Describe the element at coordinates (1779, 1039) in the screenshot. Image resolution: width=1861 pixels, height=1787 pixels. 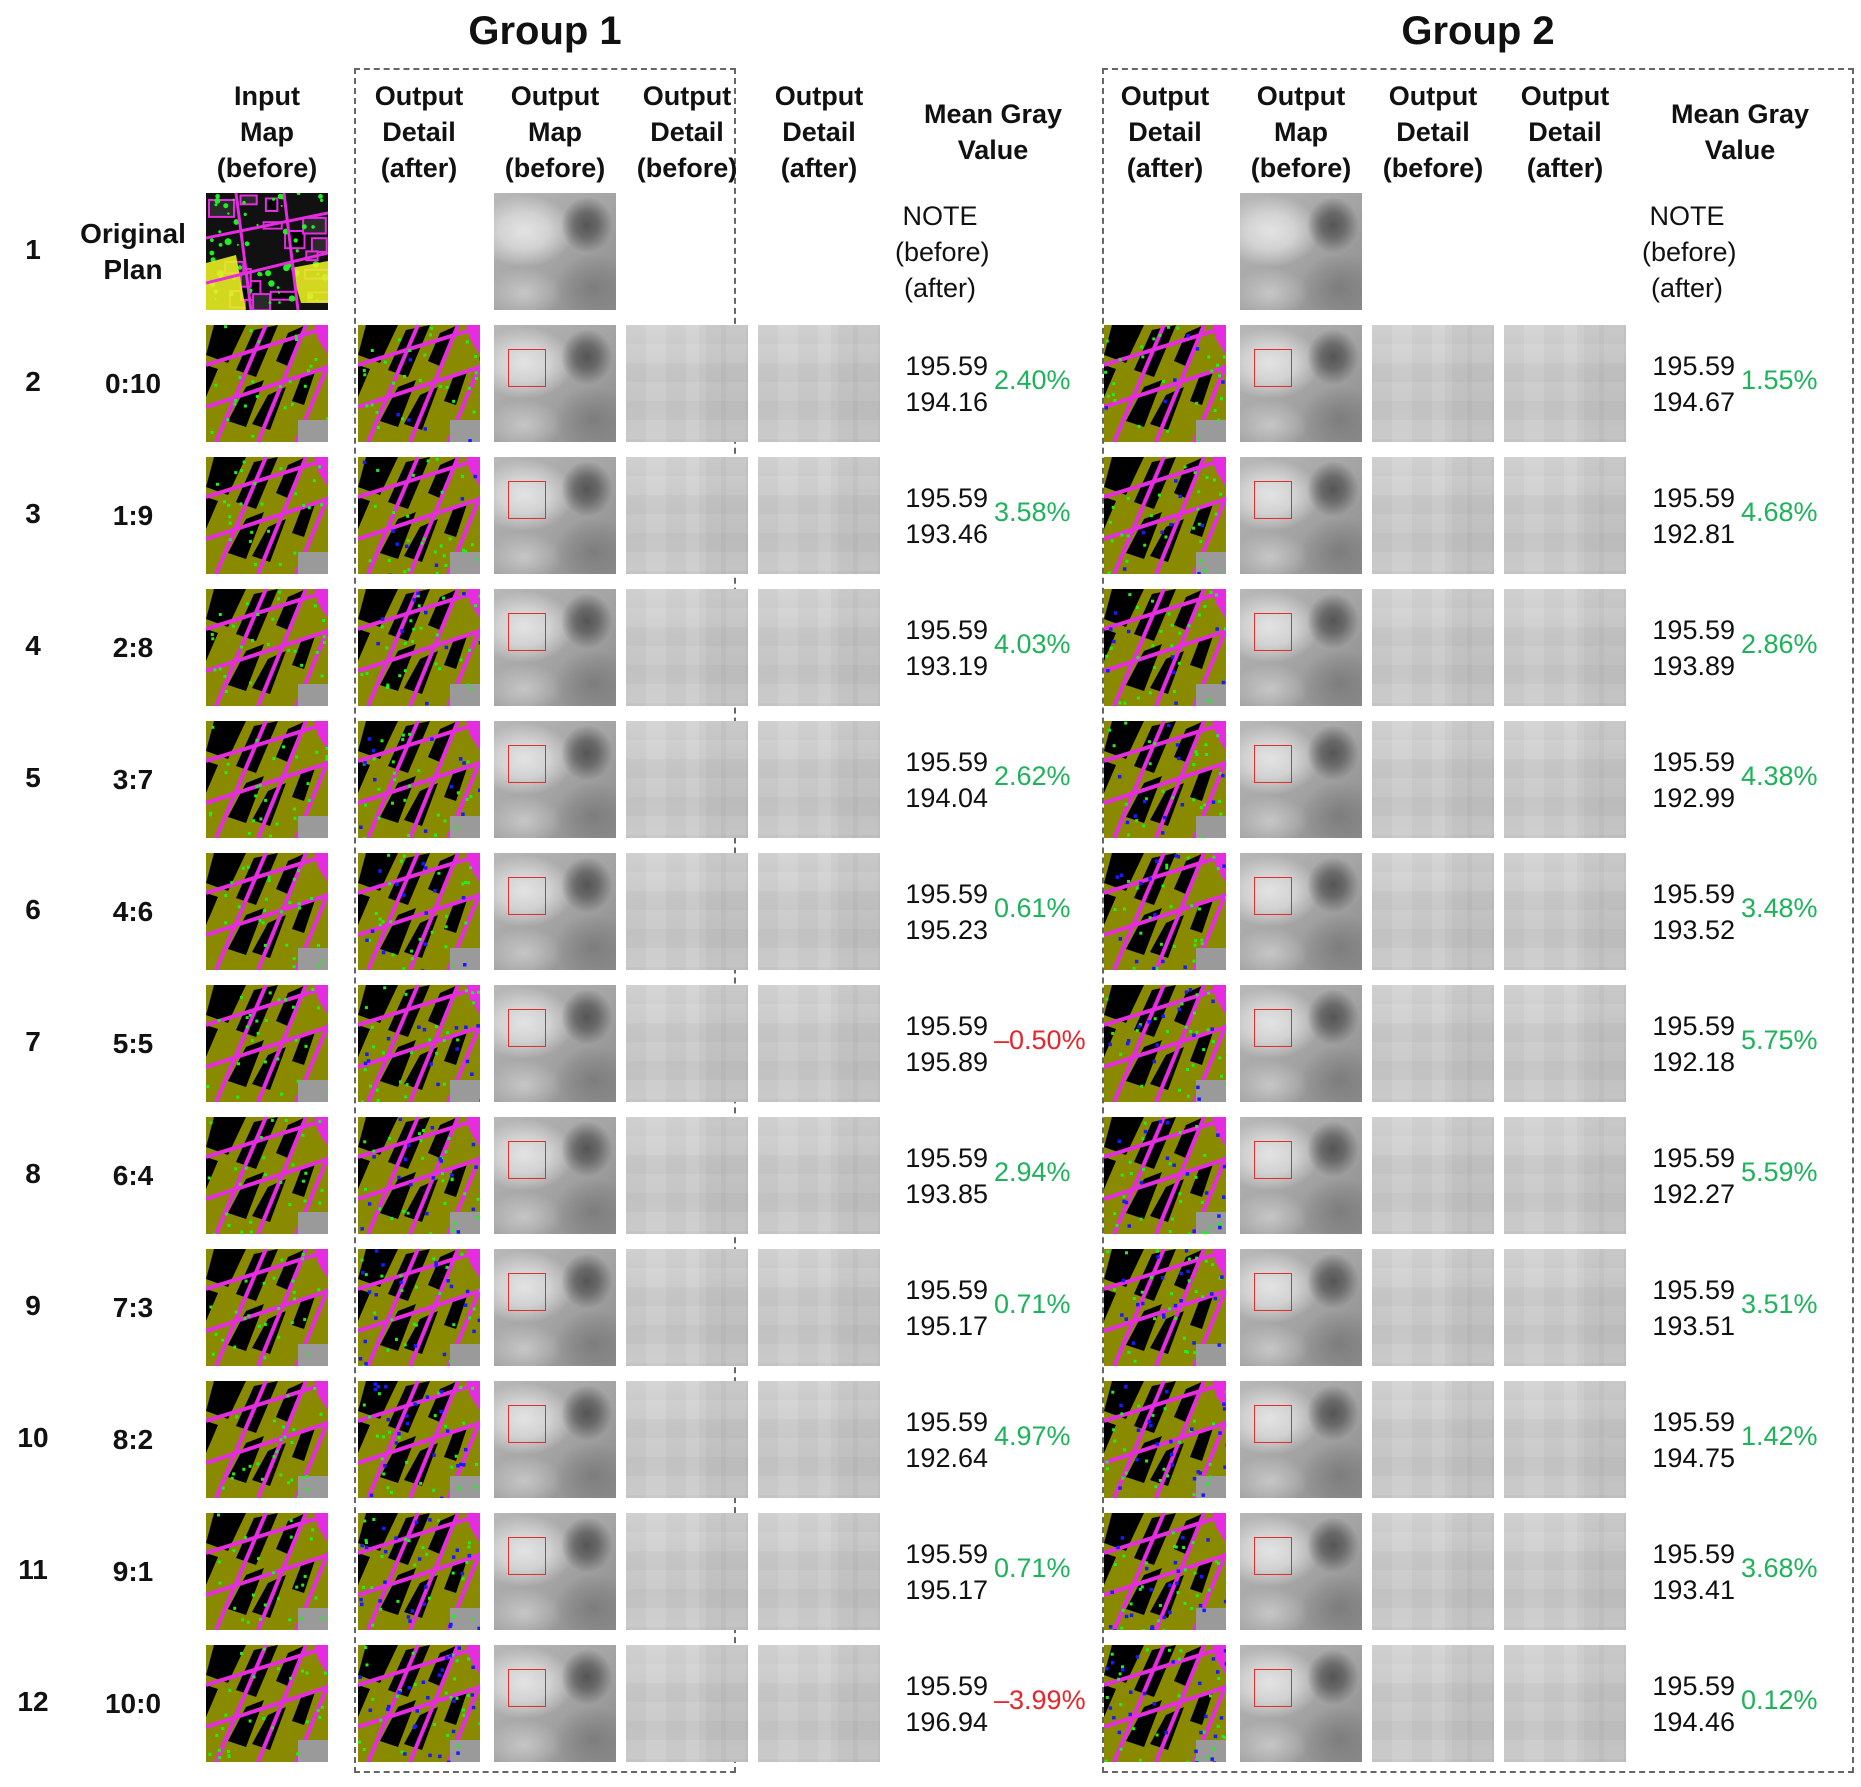
I see `percent-change: 5.75%` at that location.